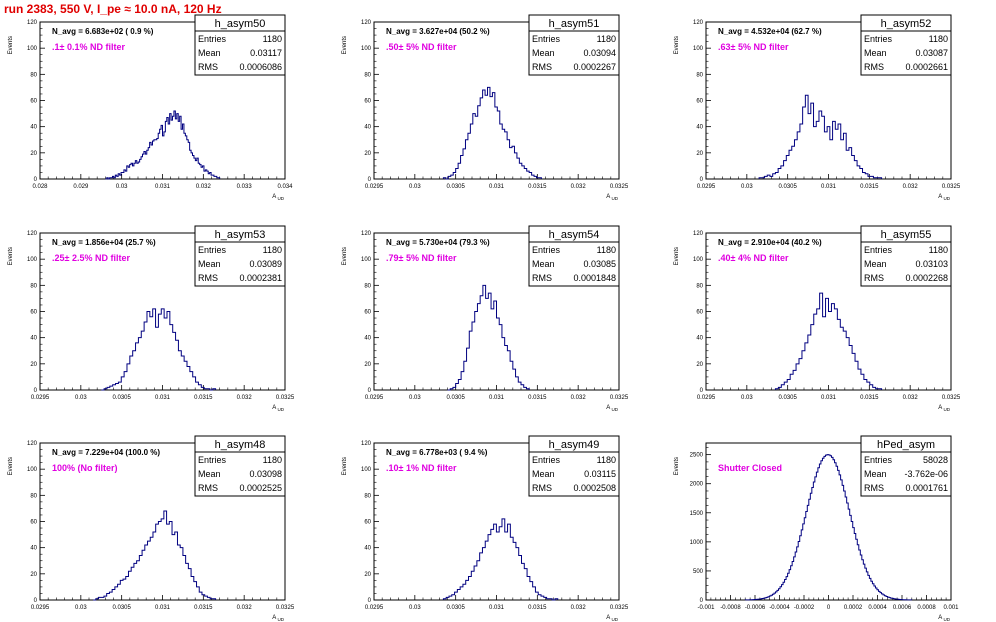 This screenshot has width=996, height=622. I want to click on stats-hist-name: hPed_asym, so click(906, 445).